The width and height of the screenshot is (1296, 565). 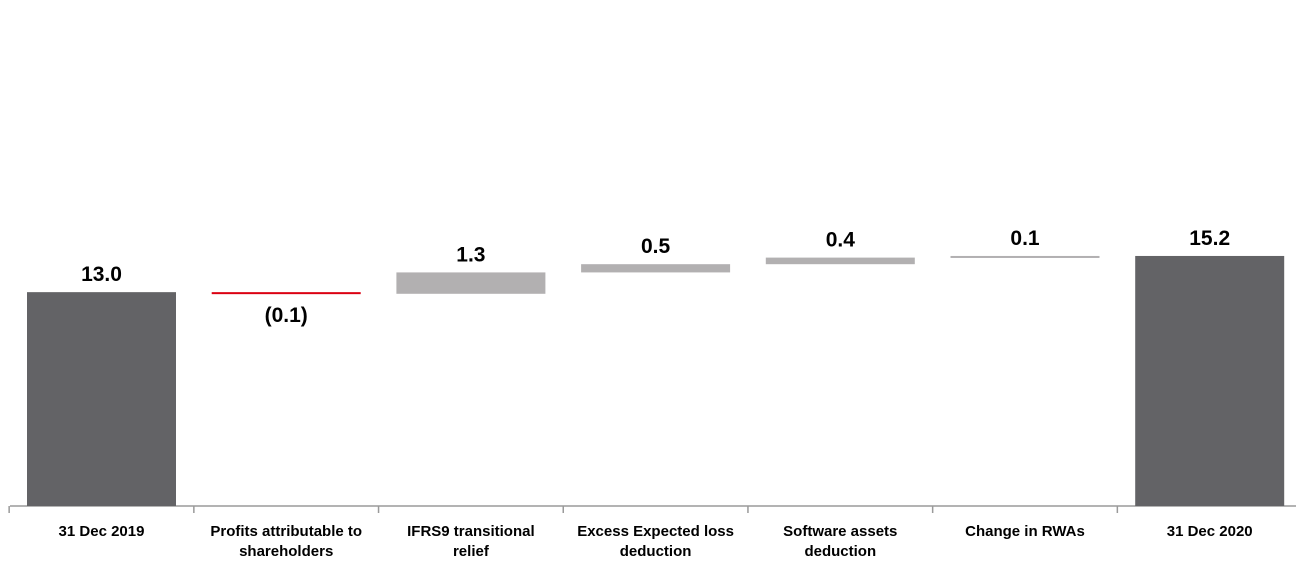 What do you see at coordinates (286, 541) in the screenshot?
I see `x-tick-label: Profits attributable to shareholders` at bounding box center [286, 541].